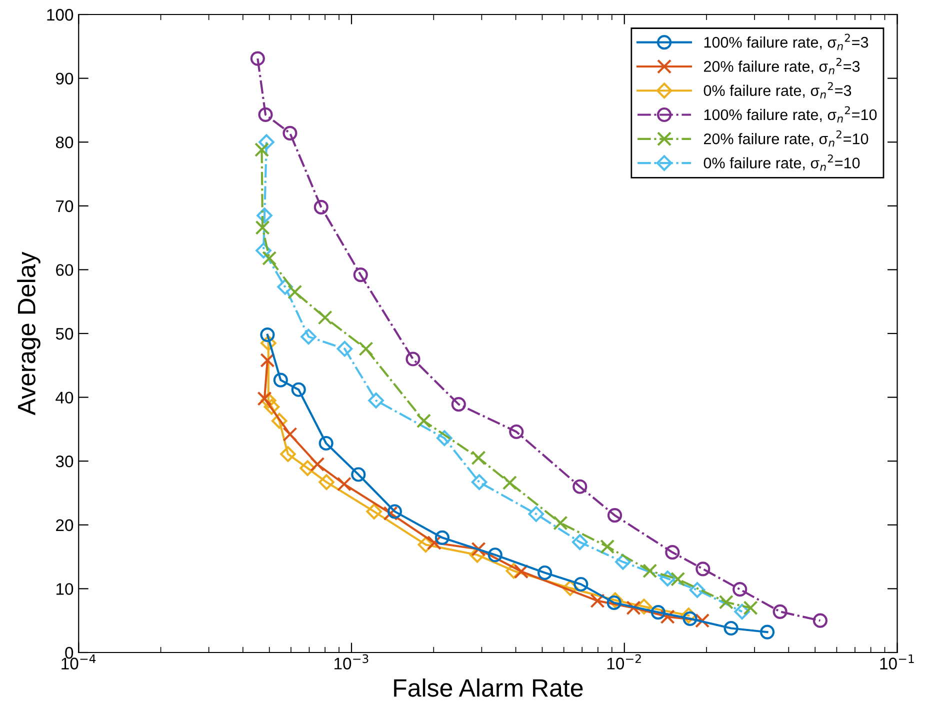 Image resolution: width=925 pixels, height=725 pixels. What do you see at coordinates (351, 662) in the screenshot?
I see `x-tick-label: 10$^{−3}$` at bounding box center [351, 662].